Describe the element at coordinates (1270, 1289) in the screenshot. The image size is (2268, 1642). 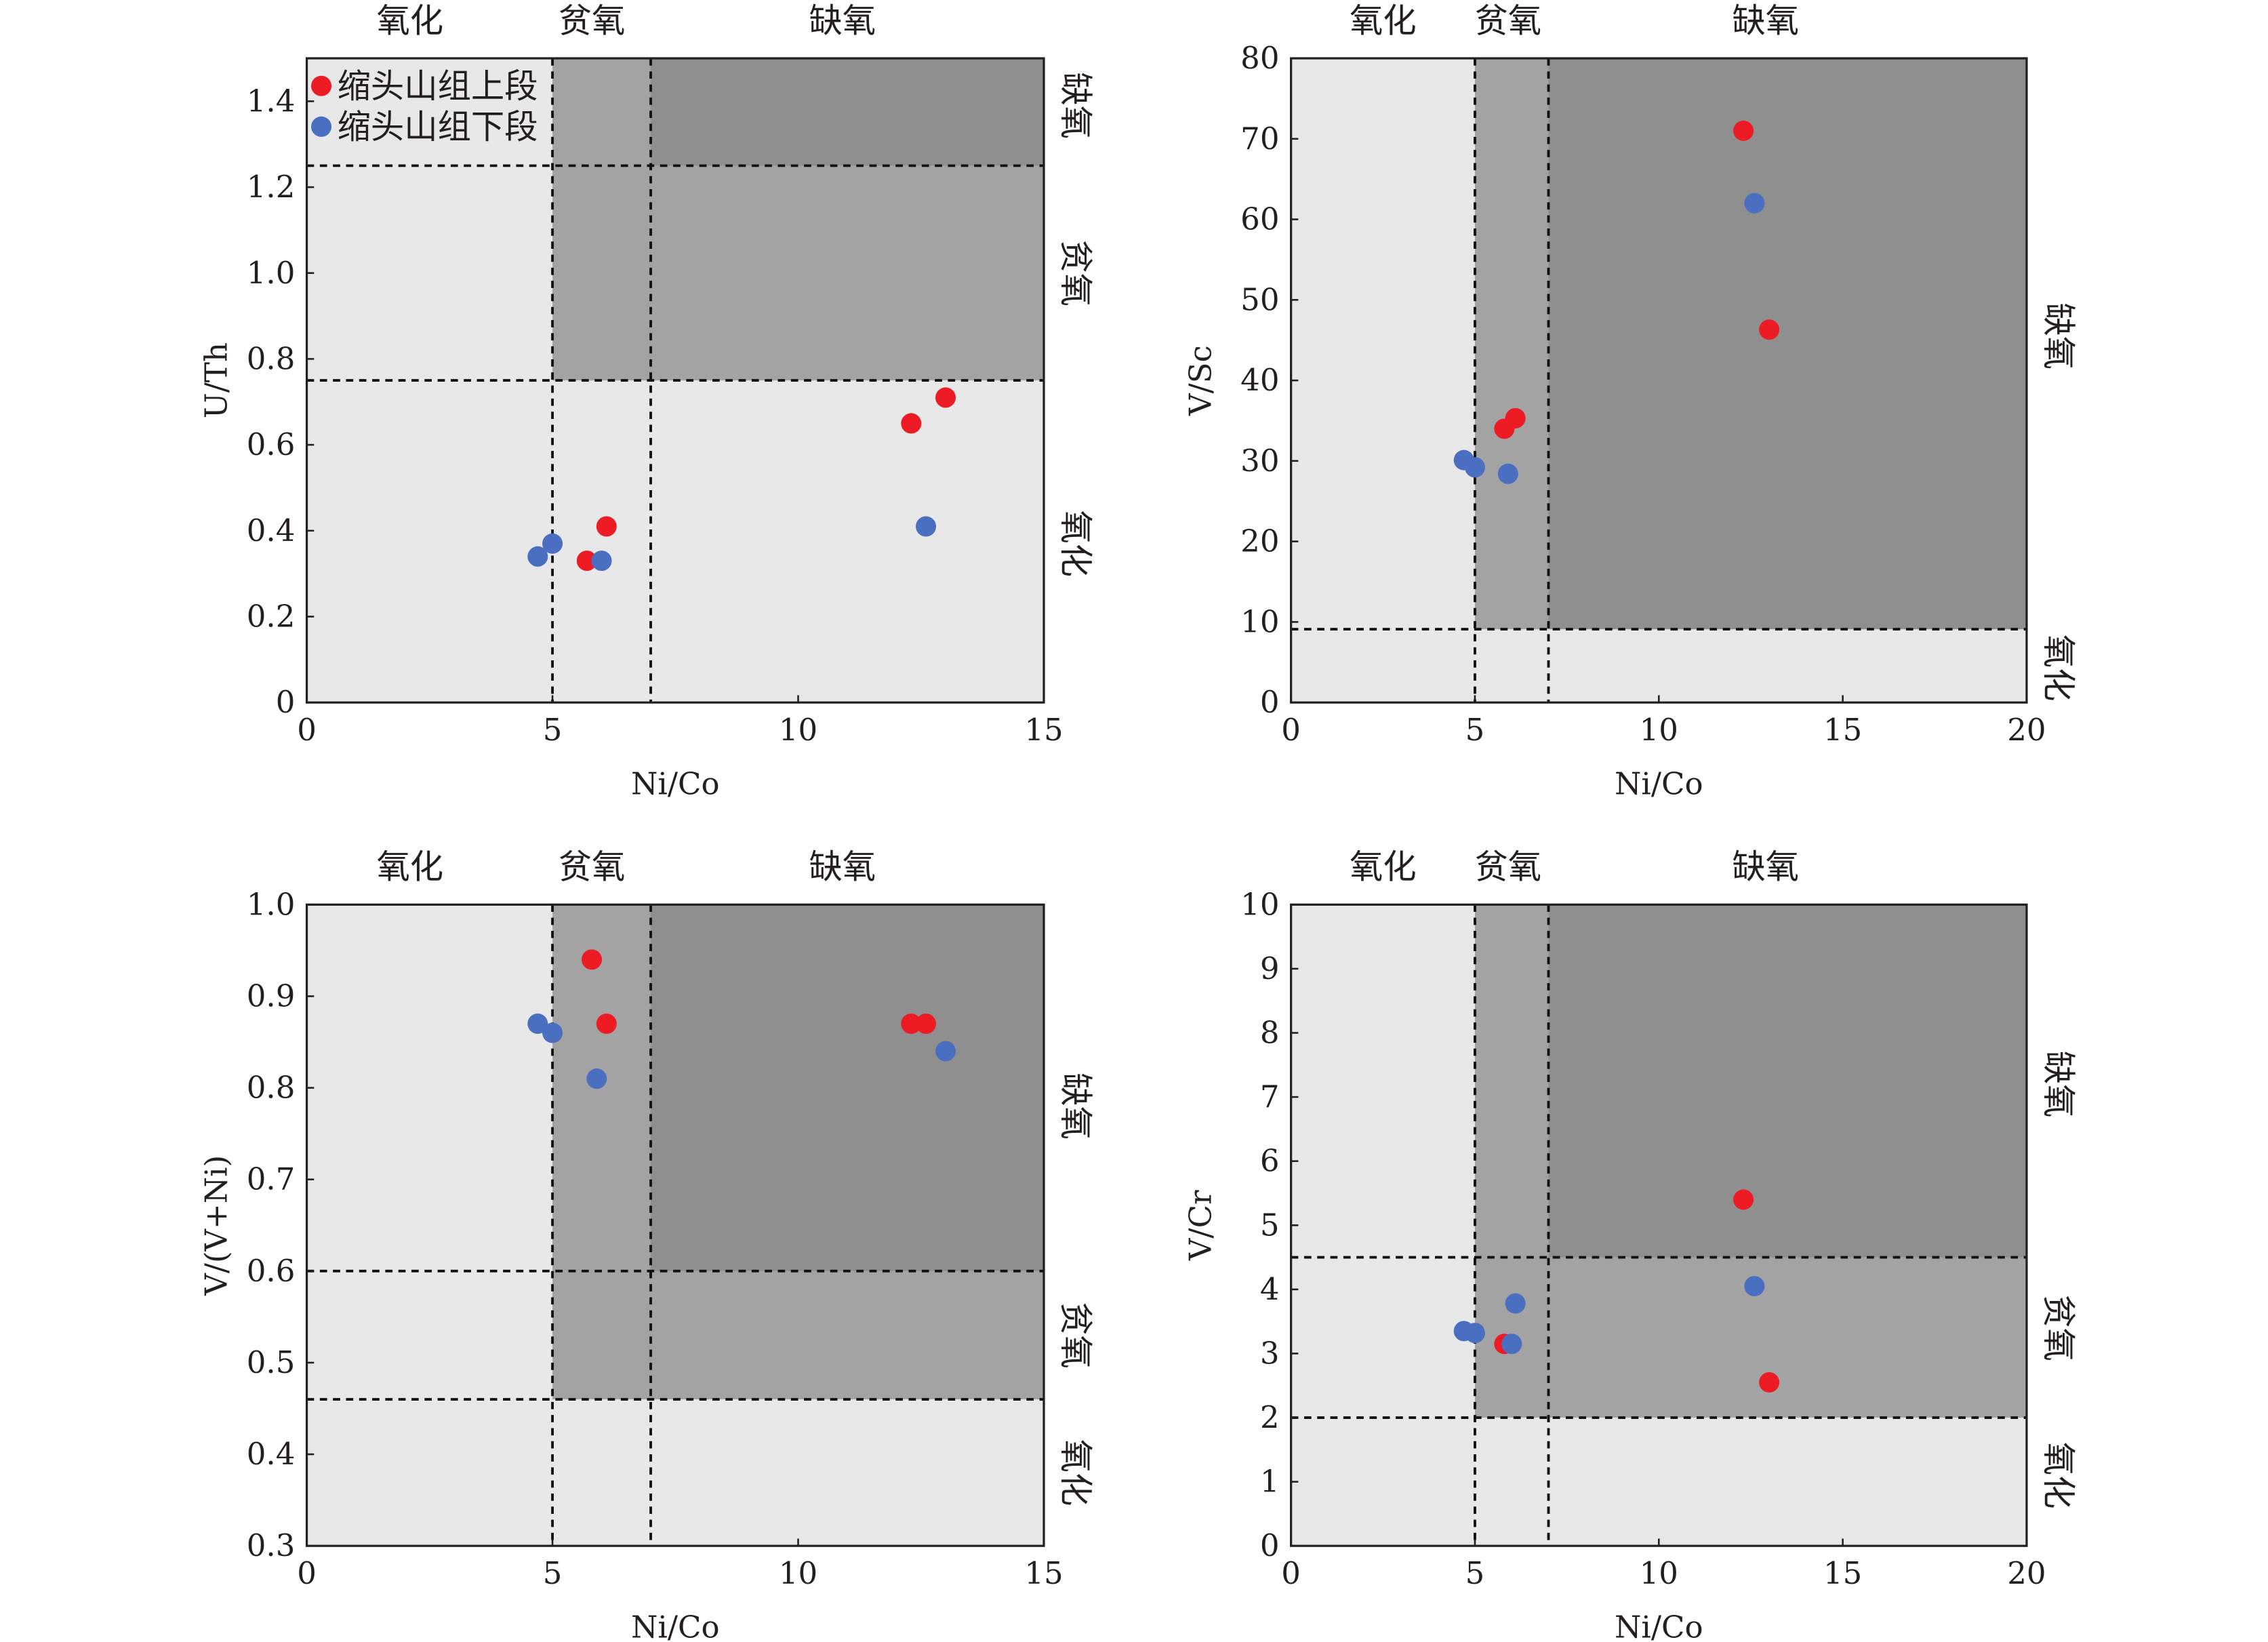
I see `y-tick-label: 4` at that location.